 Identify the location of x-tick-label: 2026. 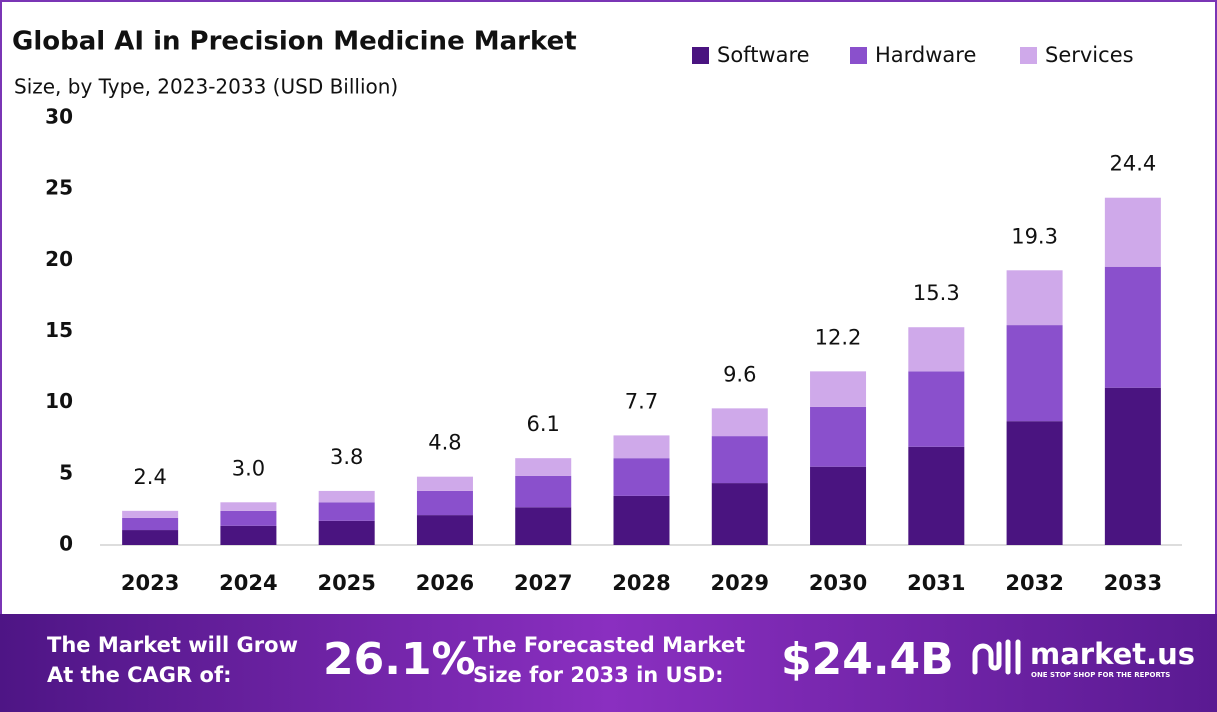
(445, 583).